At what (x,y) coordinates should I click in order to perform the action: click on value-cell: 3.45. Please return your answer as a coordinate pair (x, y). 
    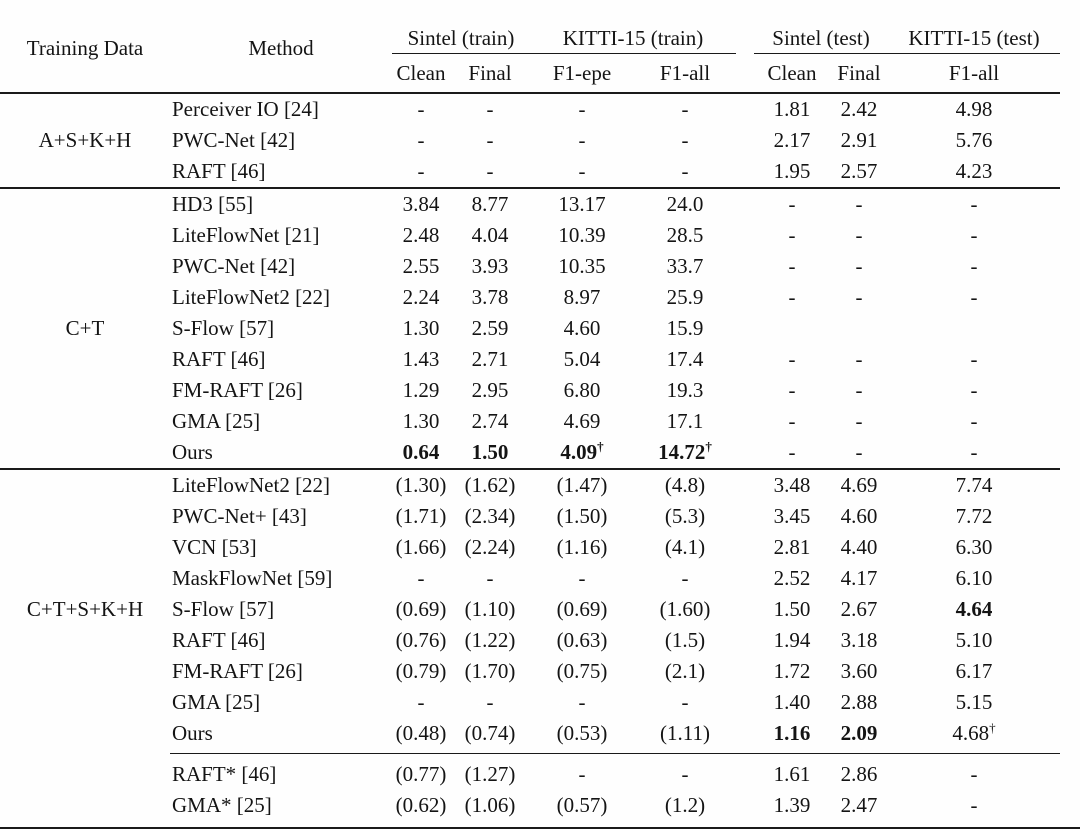
    Looking at the image, I should click on (792, 516).